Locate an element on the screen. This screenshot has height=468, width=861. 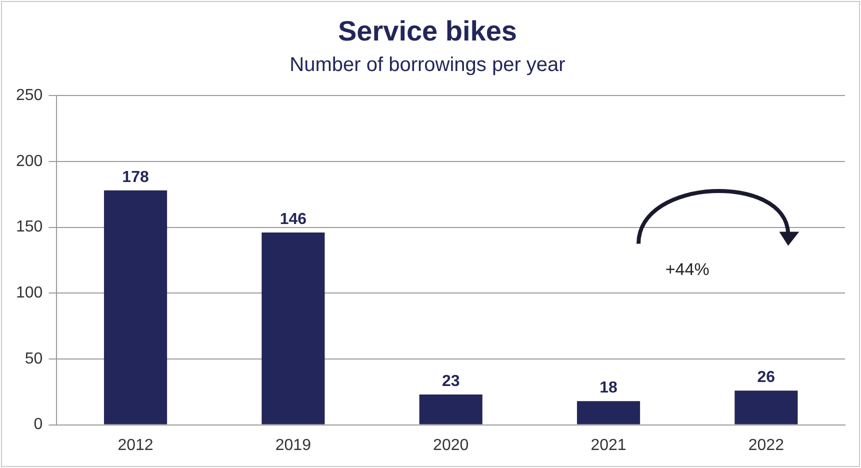
chart-title: Service bikes is located at coordinates (428, 31).